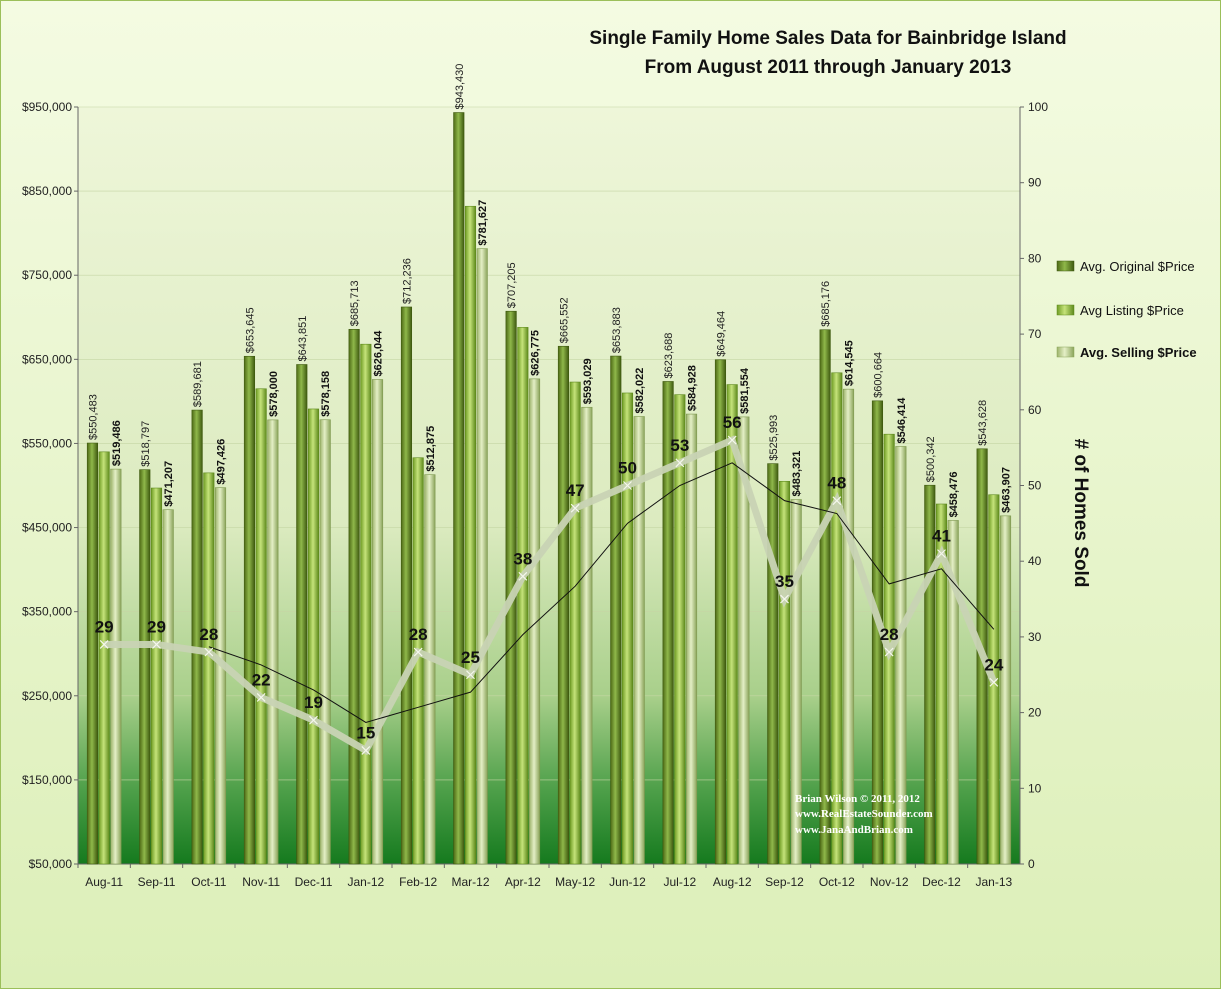 Image resolution: width=1221 pixels, height=989 pixels. I want to click on legend-swatch-original, so click(1065, 266).